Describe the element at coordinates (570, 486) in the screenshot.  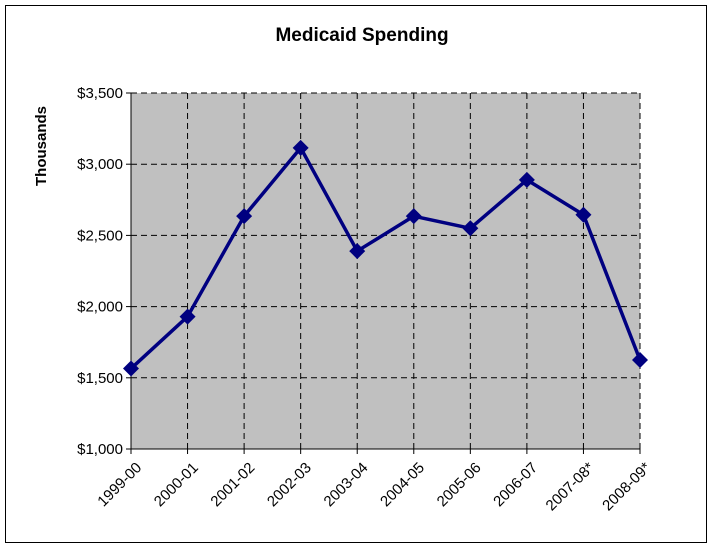
I see `x-tick-label: 2007-08*` at that location.